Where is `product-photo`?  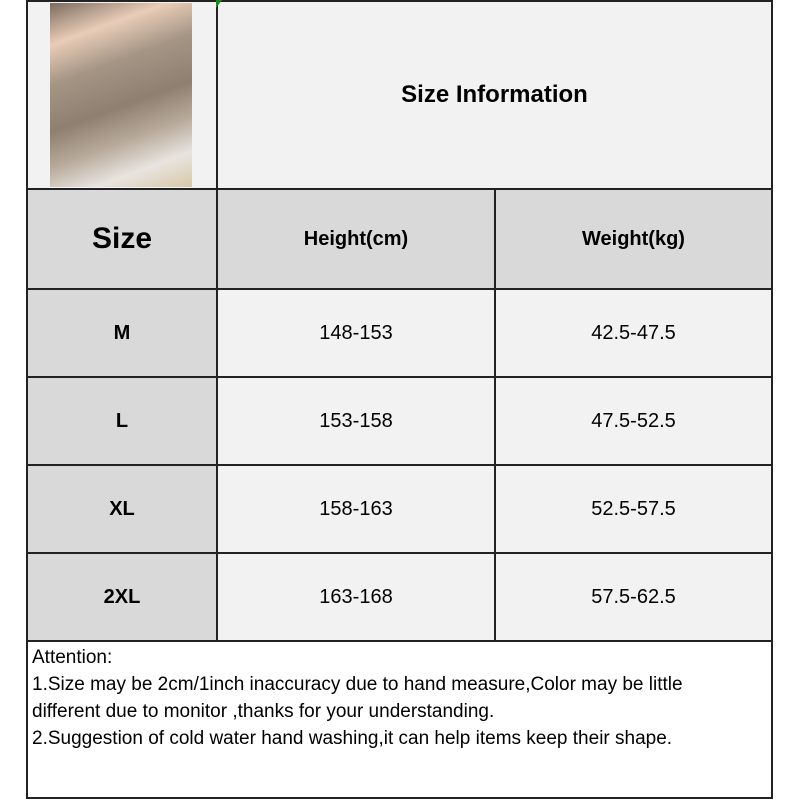
product-photo is located at coordinates (121, 95).